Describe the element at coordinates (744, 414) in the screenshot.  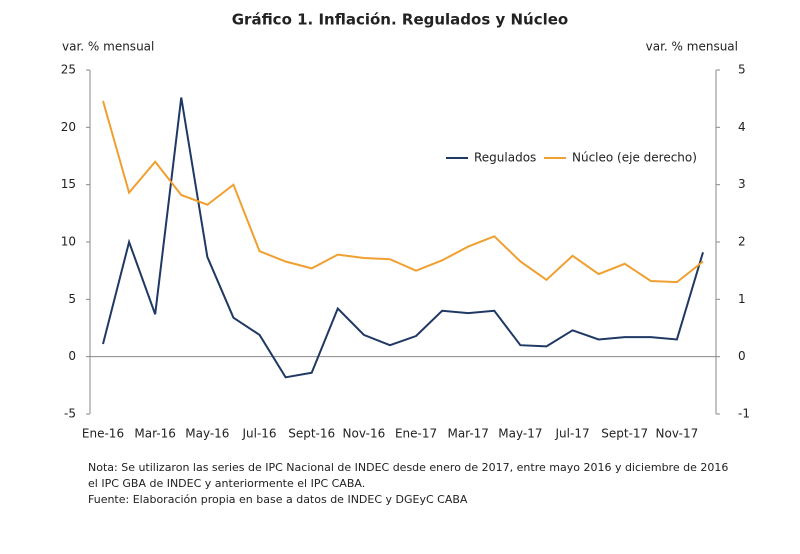
I see `y2-tick-label: -1` at that location.